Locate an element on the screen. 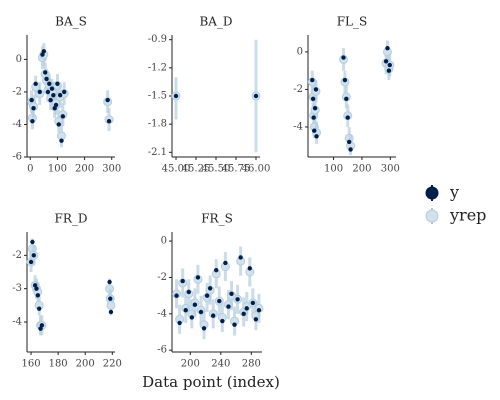 This screenshot has height=400, width=500. x-tick-label: 45.25 is located at coordinates (196, 169).